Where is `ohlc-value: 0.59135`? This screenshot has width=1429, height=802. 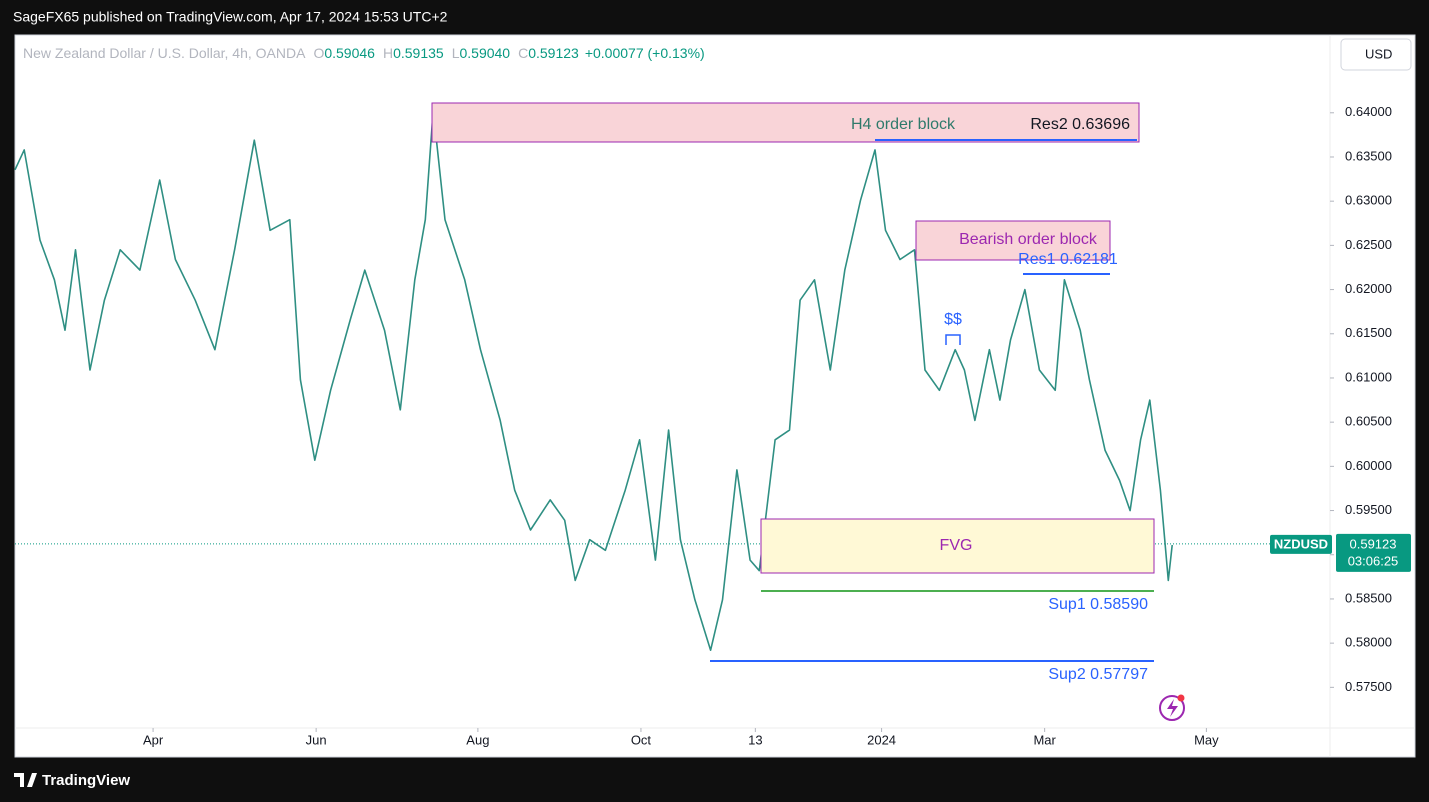 ohlc-value: 0.59135 is located at coordinates (418, 53).